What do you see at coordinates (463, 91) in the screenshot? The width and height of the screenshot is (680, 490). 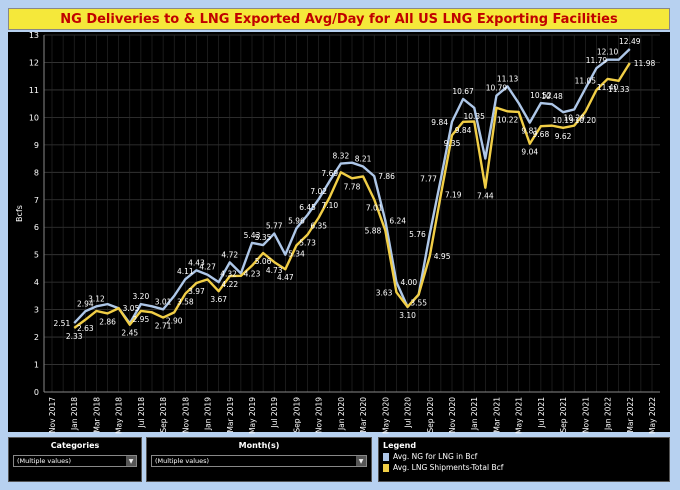 I see `data-label: 10.67` at bounding box center [463, 91].